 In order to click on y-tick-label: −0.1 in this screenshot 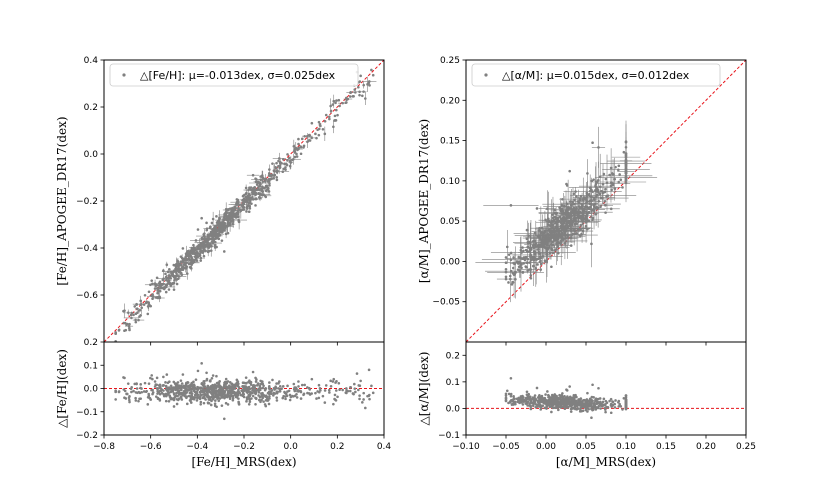, I will do `click(449, 436)`.